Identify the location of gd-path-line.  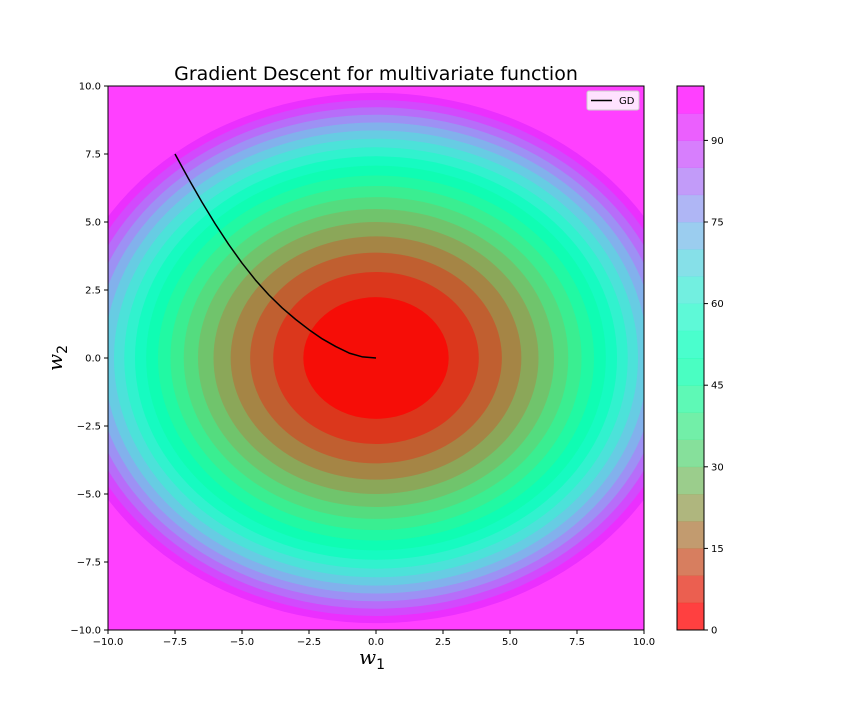
(275, 256).